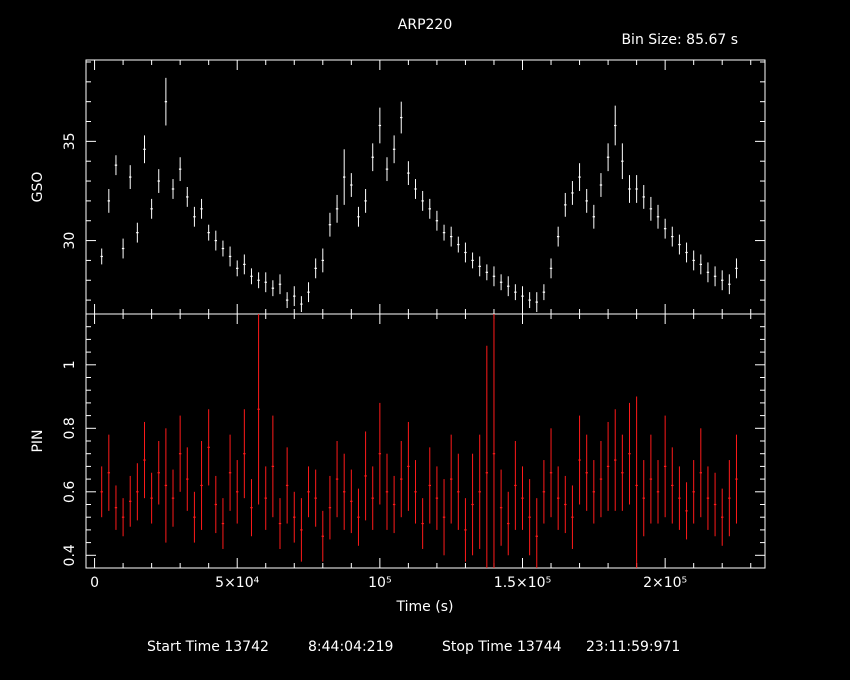 This screenshot has height=680, width=850. I want to click on x-axis-label: Time (s), so click(425, 607).